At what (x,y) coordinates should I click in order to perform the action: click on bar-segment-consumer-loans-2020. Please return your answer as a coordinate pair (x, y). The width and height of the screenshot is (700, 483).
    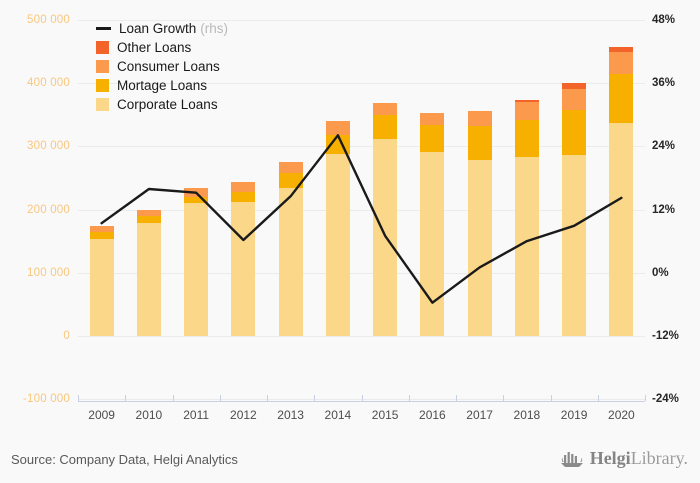
    Looking at the image, I should click on (621, 63).